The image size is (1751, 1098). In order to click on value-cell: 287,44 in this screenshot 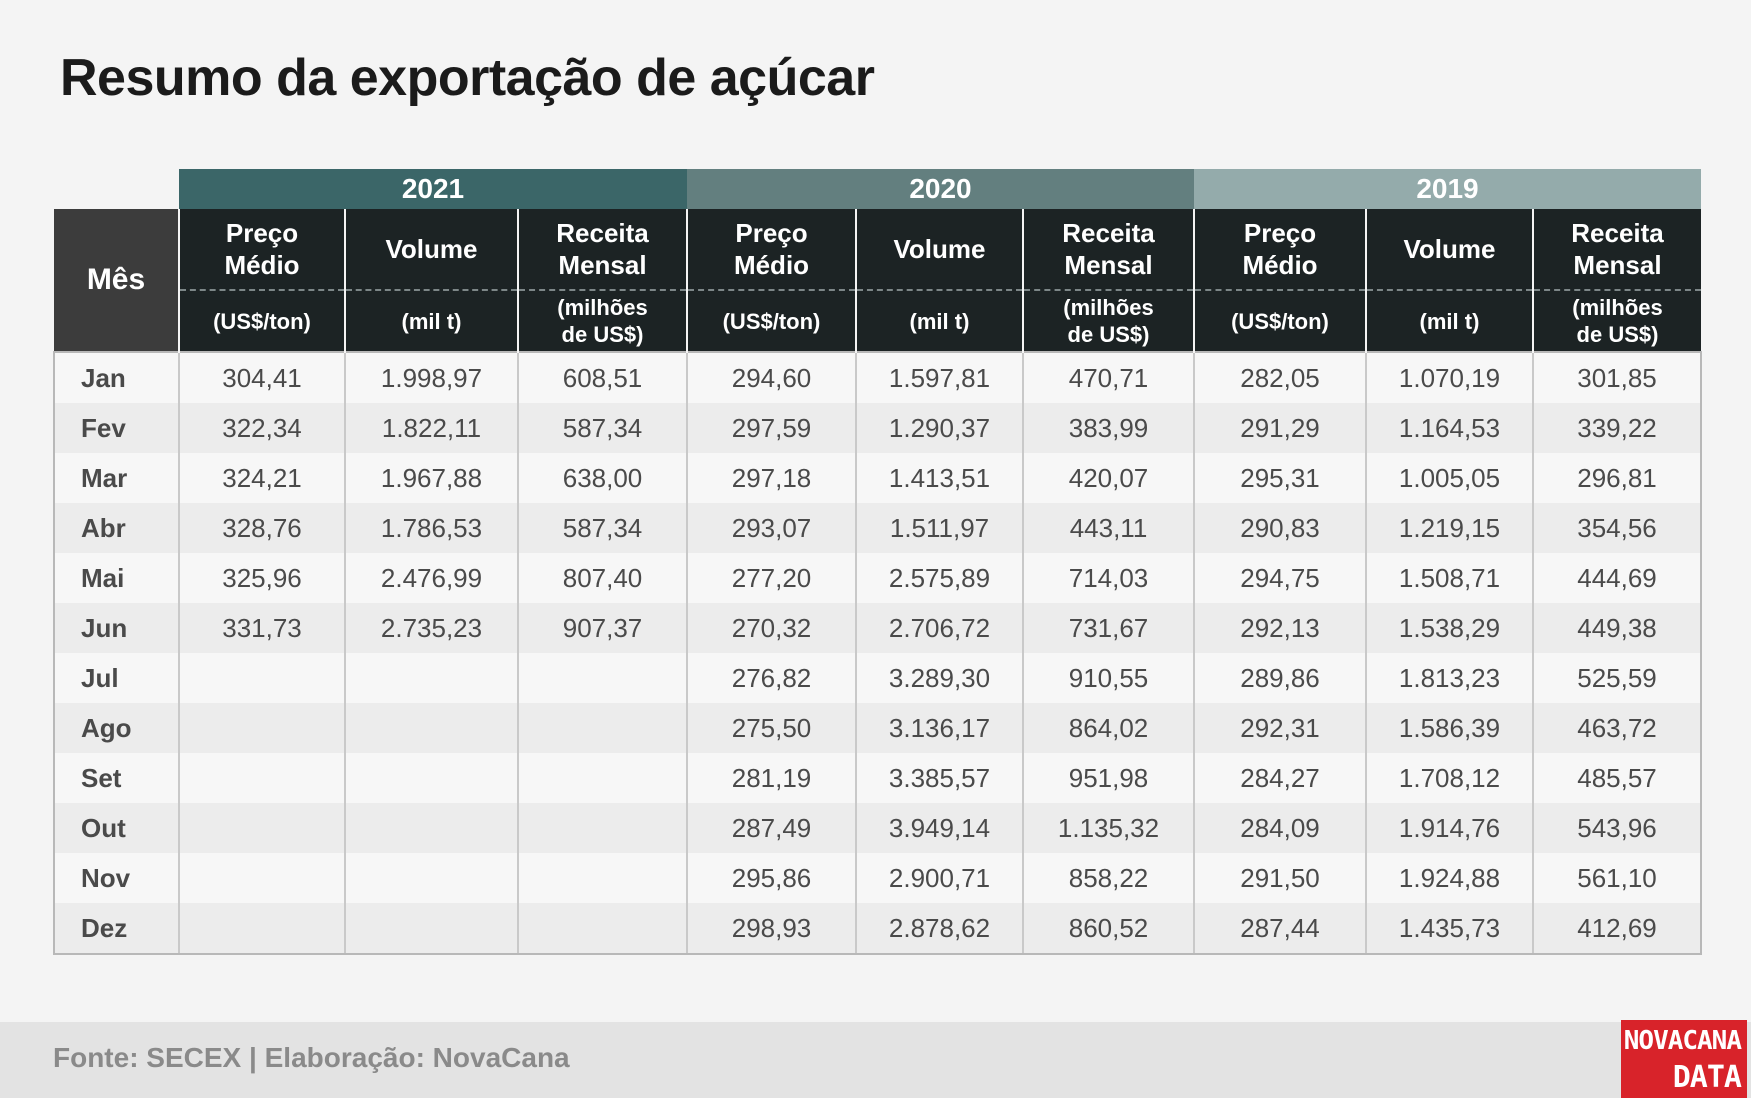, I will do `click(1279, 929)`.